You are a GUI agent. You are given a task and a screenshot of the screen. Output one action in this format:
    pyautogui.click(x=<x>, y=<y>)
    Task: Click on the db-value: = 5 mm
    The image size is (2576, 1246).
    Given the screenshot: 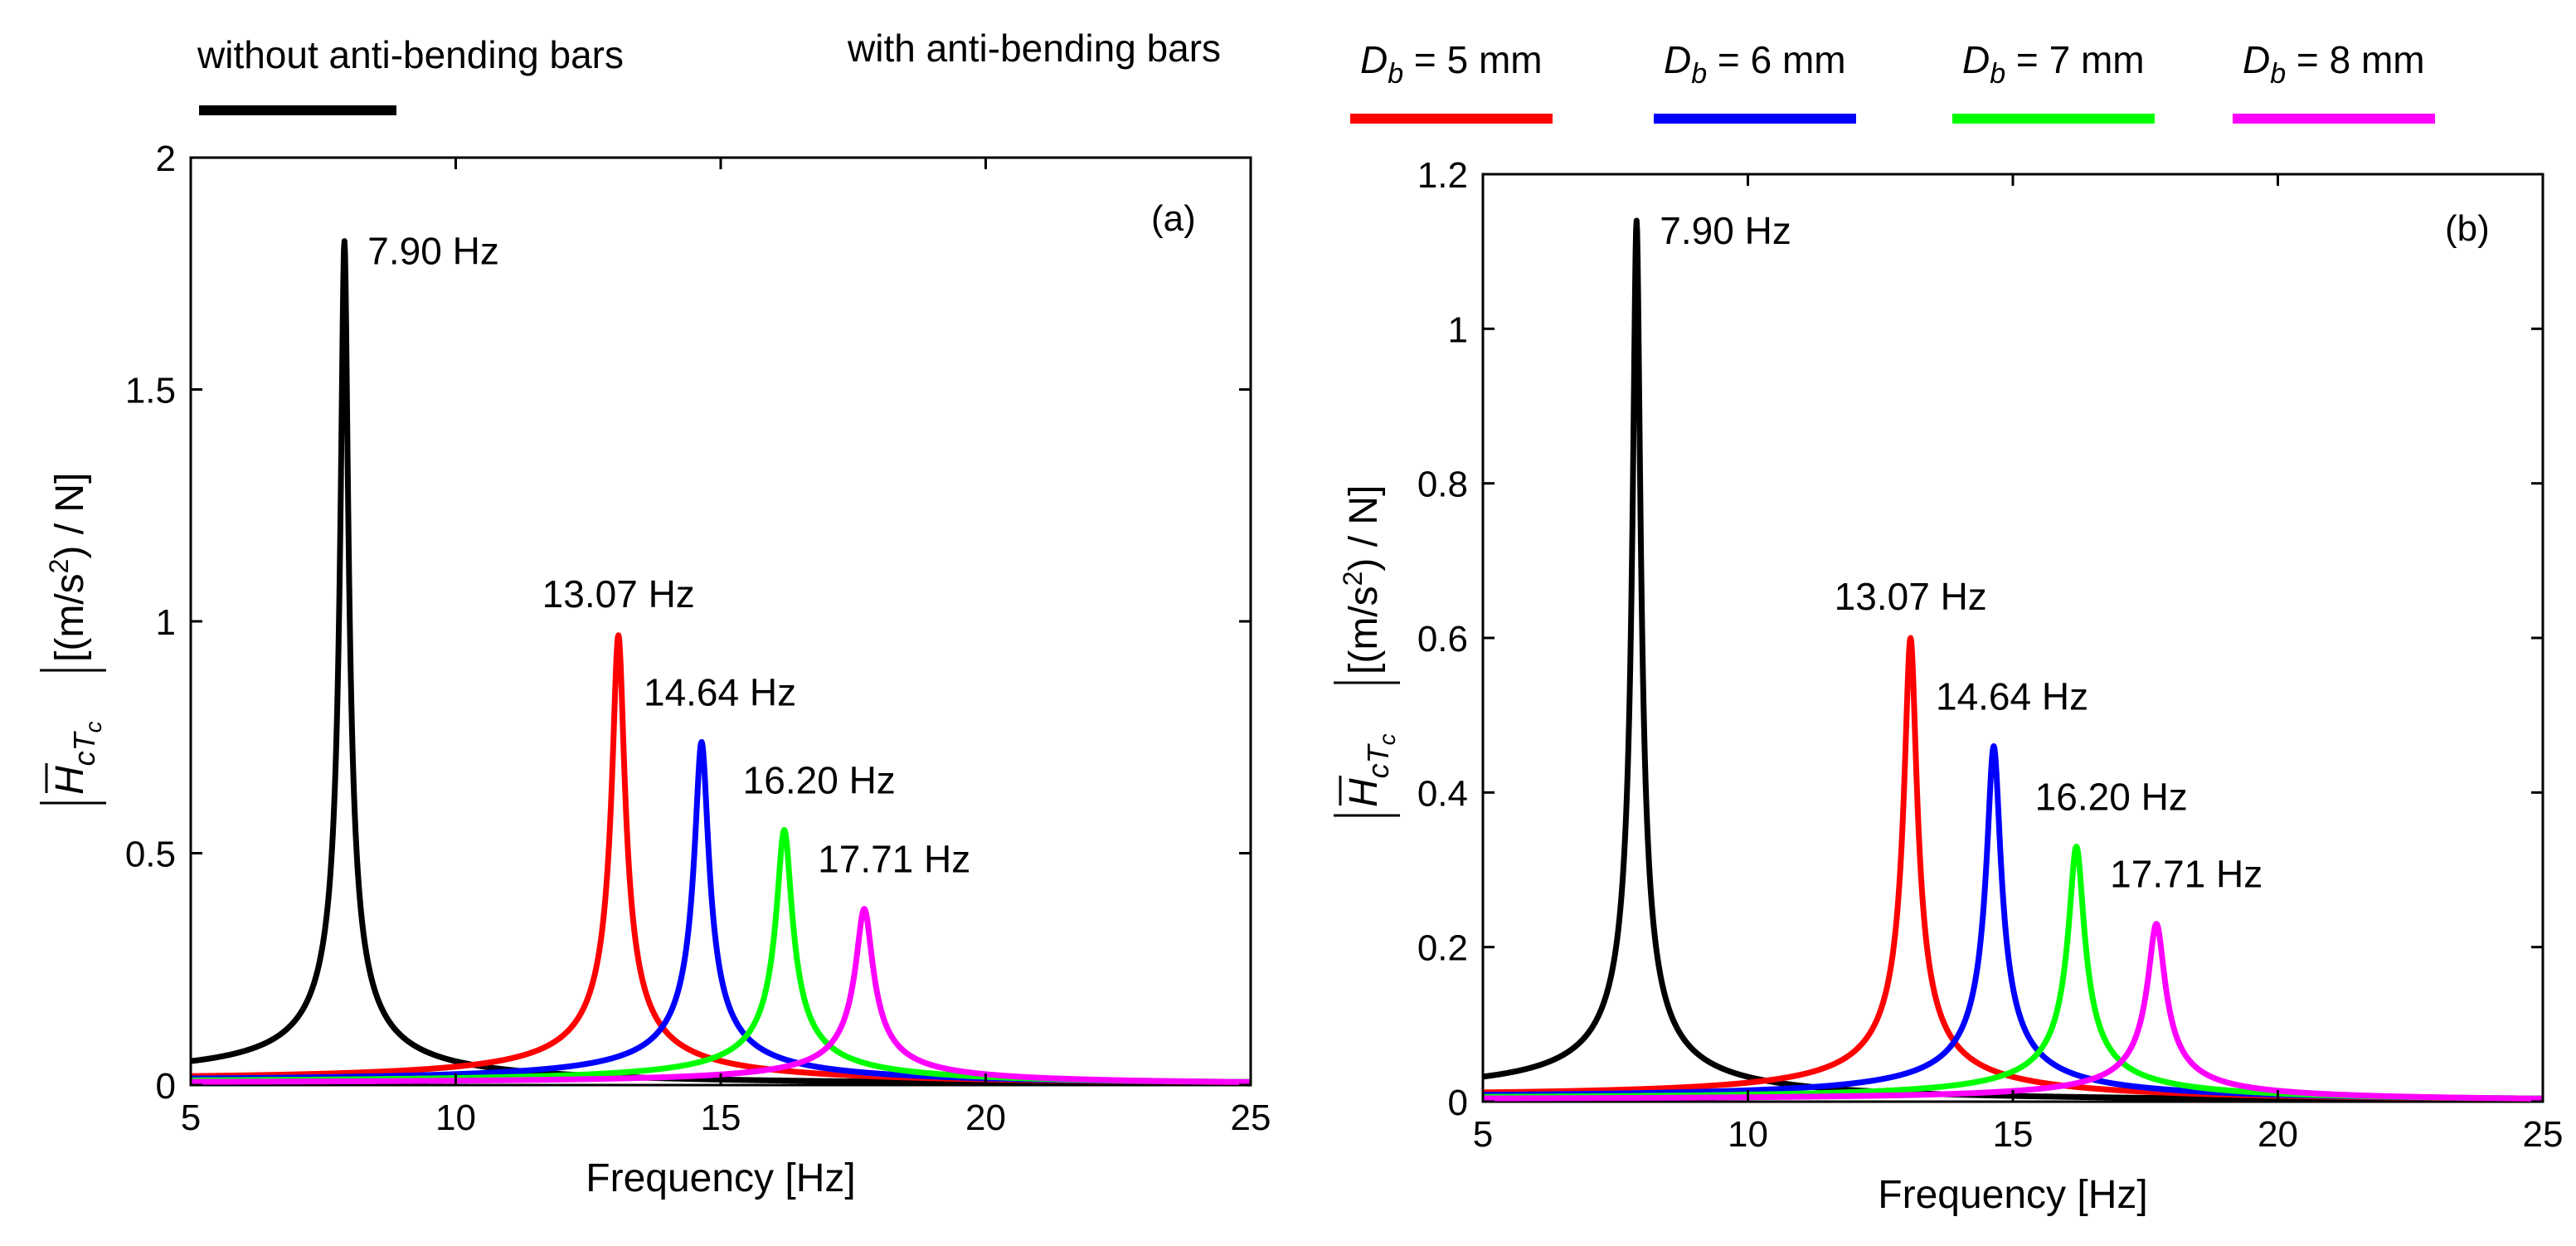 What is the action you would take?
    pyautogui.click(x=1473, y=59)
    